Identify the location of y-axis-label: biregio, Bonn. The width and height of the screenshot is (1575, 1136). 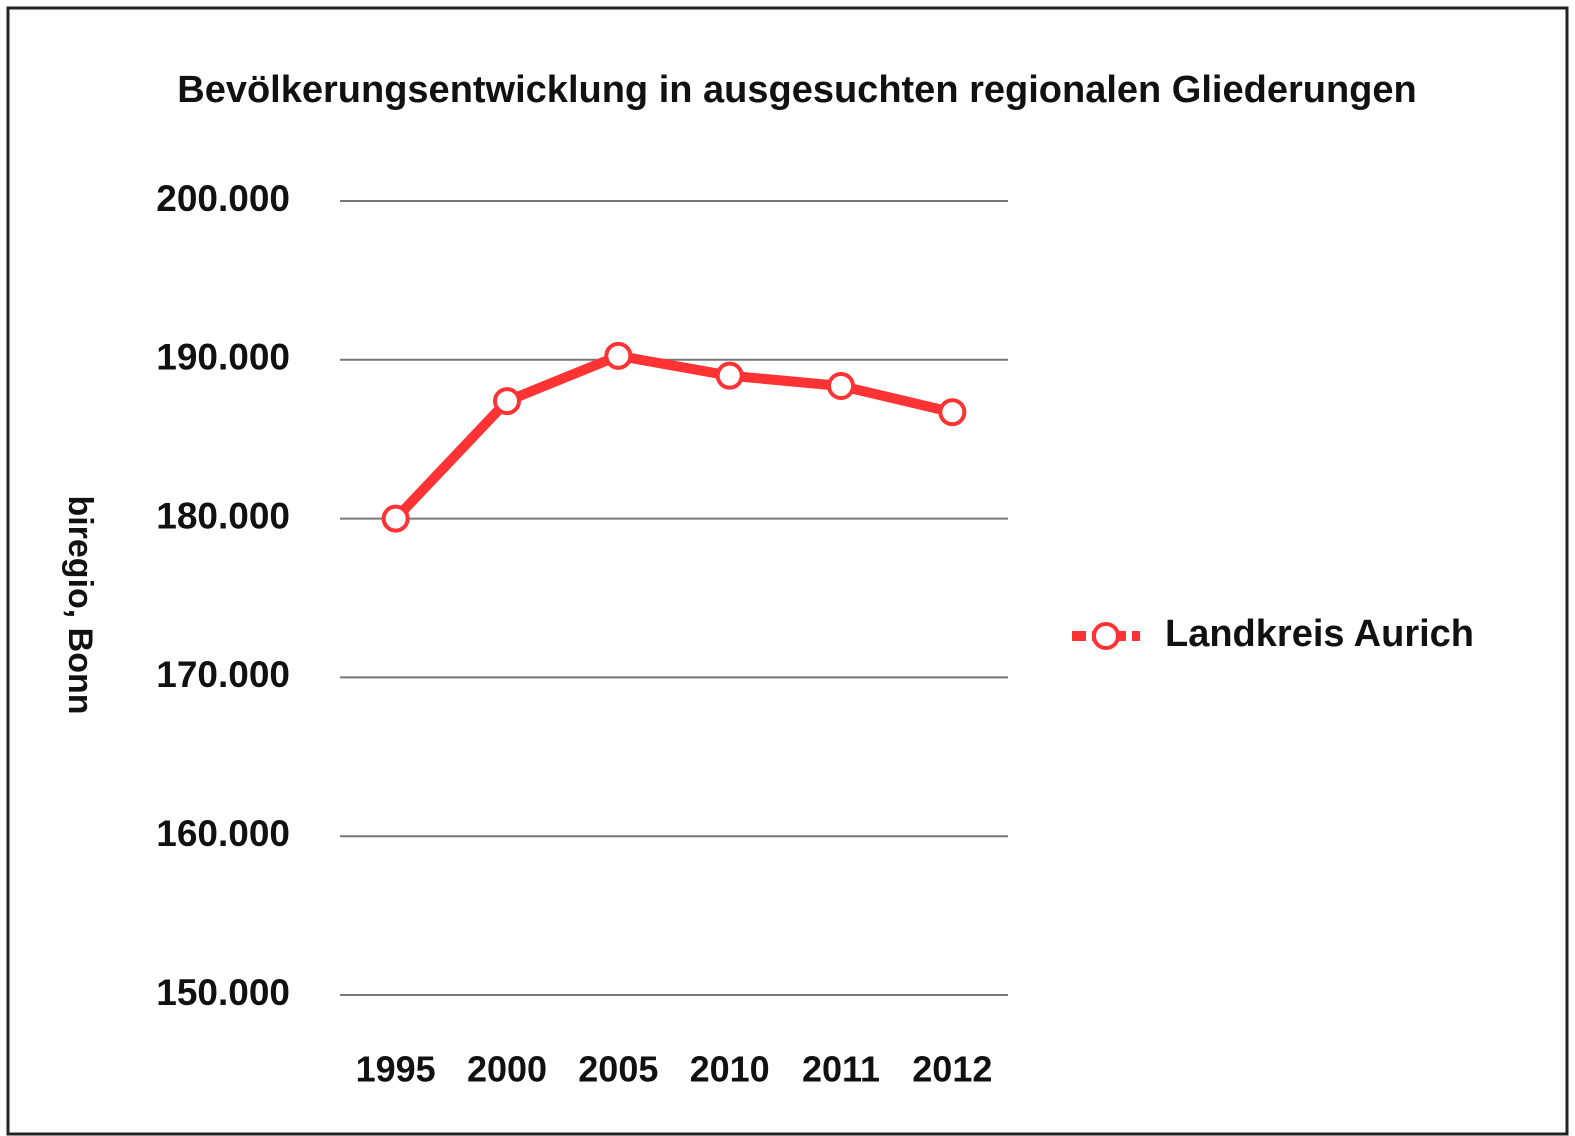
(80, 604).